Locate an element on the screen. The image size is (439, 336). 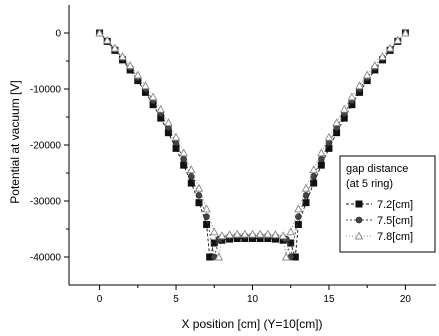
x-tick-label: 20 is located at coordinates (406, 299).